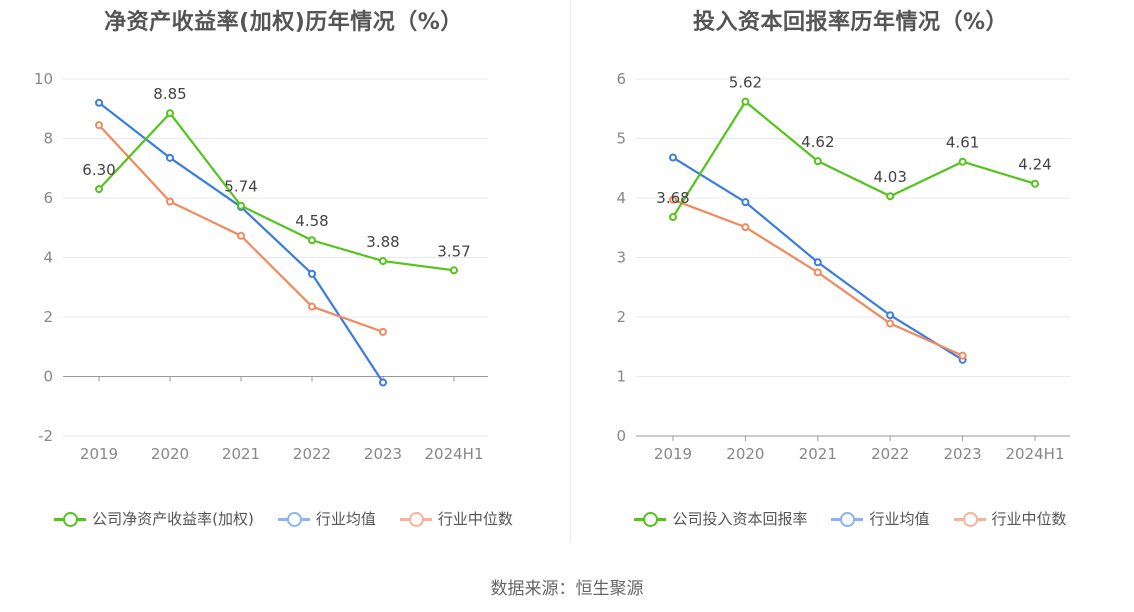 The image size is (1134, 612). What do you see at coordinates (45, 436) in the screenshot?
I see `y-tick-label: -2` at bounding box center [45, 436].